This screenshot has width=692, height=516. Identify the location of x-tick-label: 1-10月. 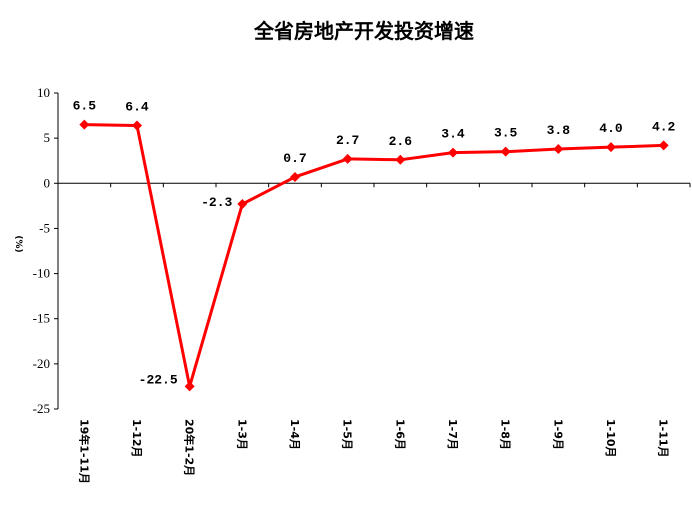
(610, 438).